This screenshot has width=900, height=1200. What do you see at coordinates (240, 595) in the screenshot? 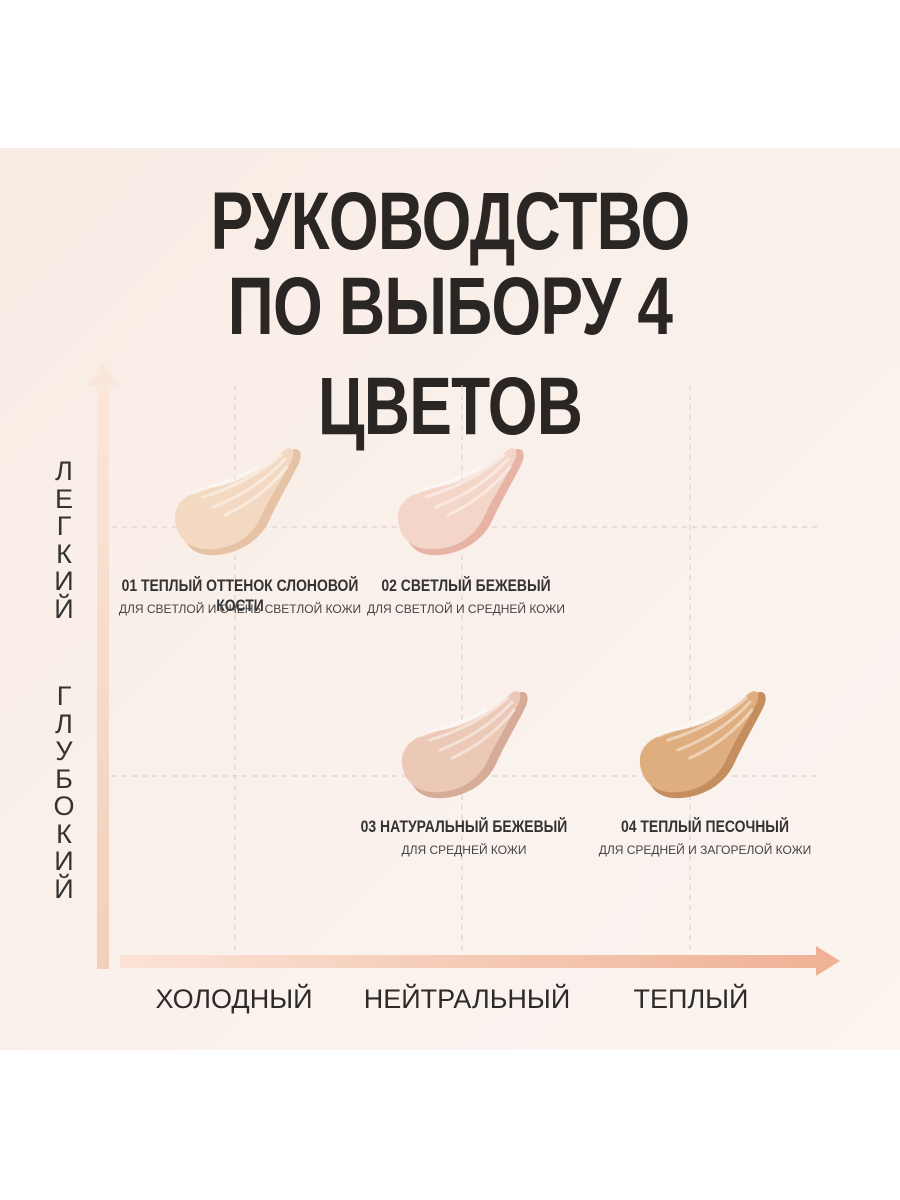
I see `shade-01-name: 01 ТЕПЛЫЙ ОТТЕНОК СЛОНОВОЙ КОСТИ` at bounding box center [240, 595].